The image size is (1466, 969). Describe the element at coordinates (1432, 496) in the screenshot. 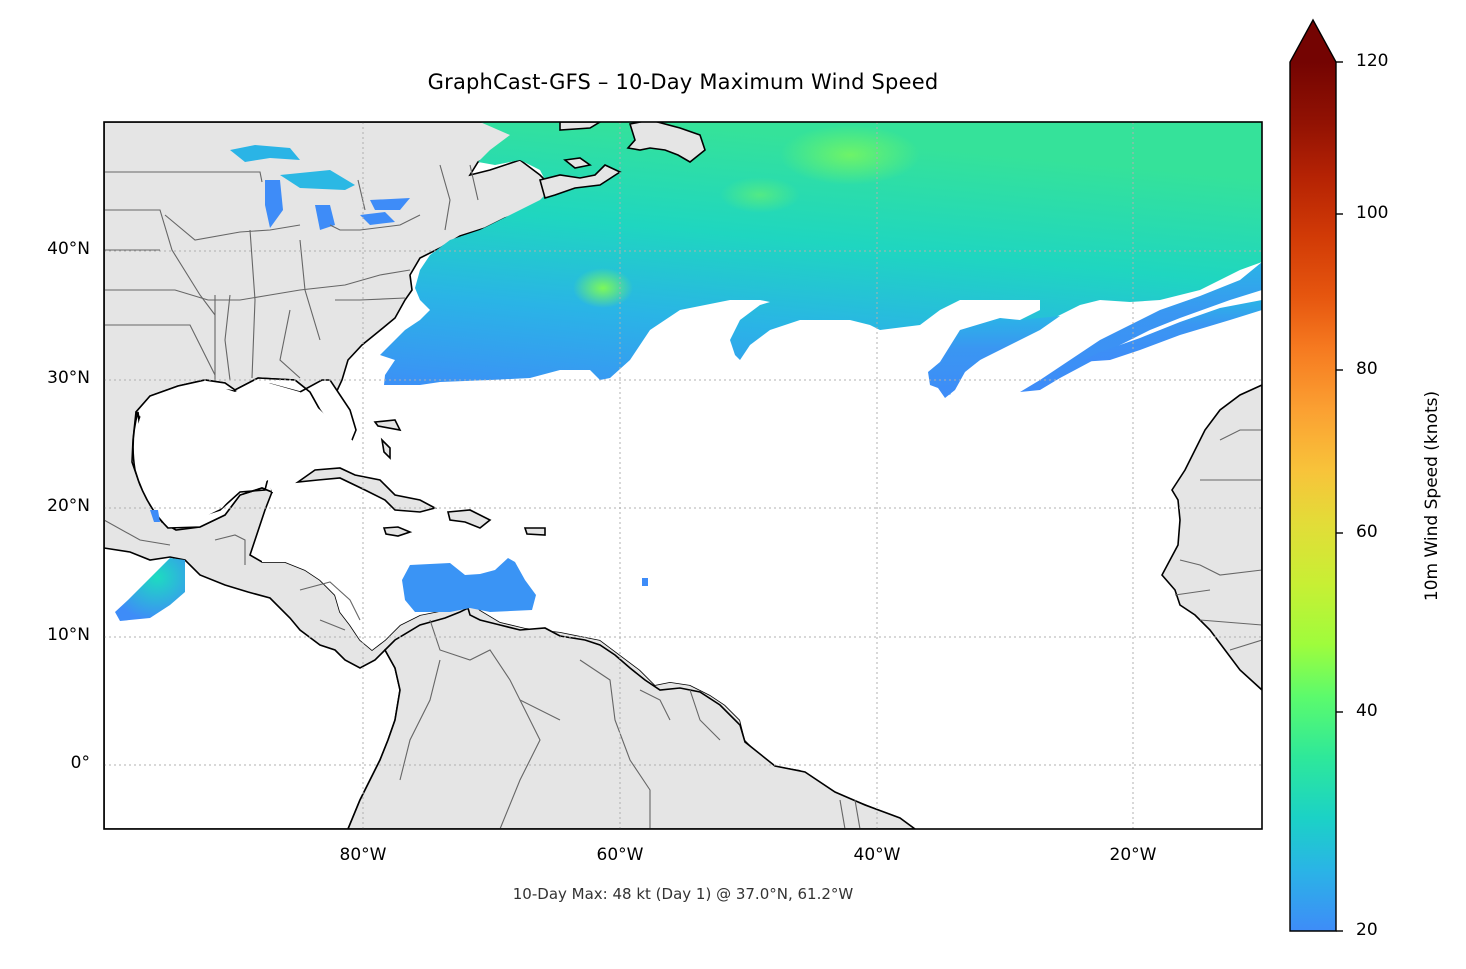

I see `colorbar-label: 10m Wind Speed (knots)` at that location.